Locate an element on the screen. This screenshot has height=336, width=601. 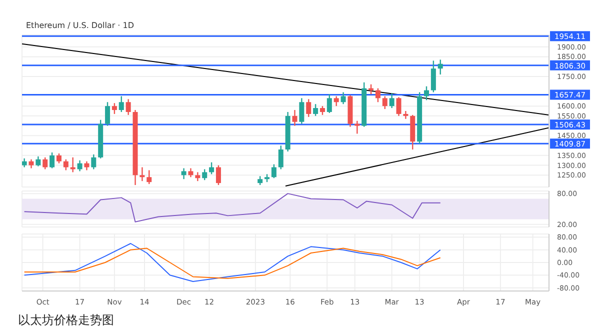
line-series is located at coordinates (232, 207).